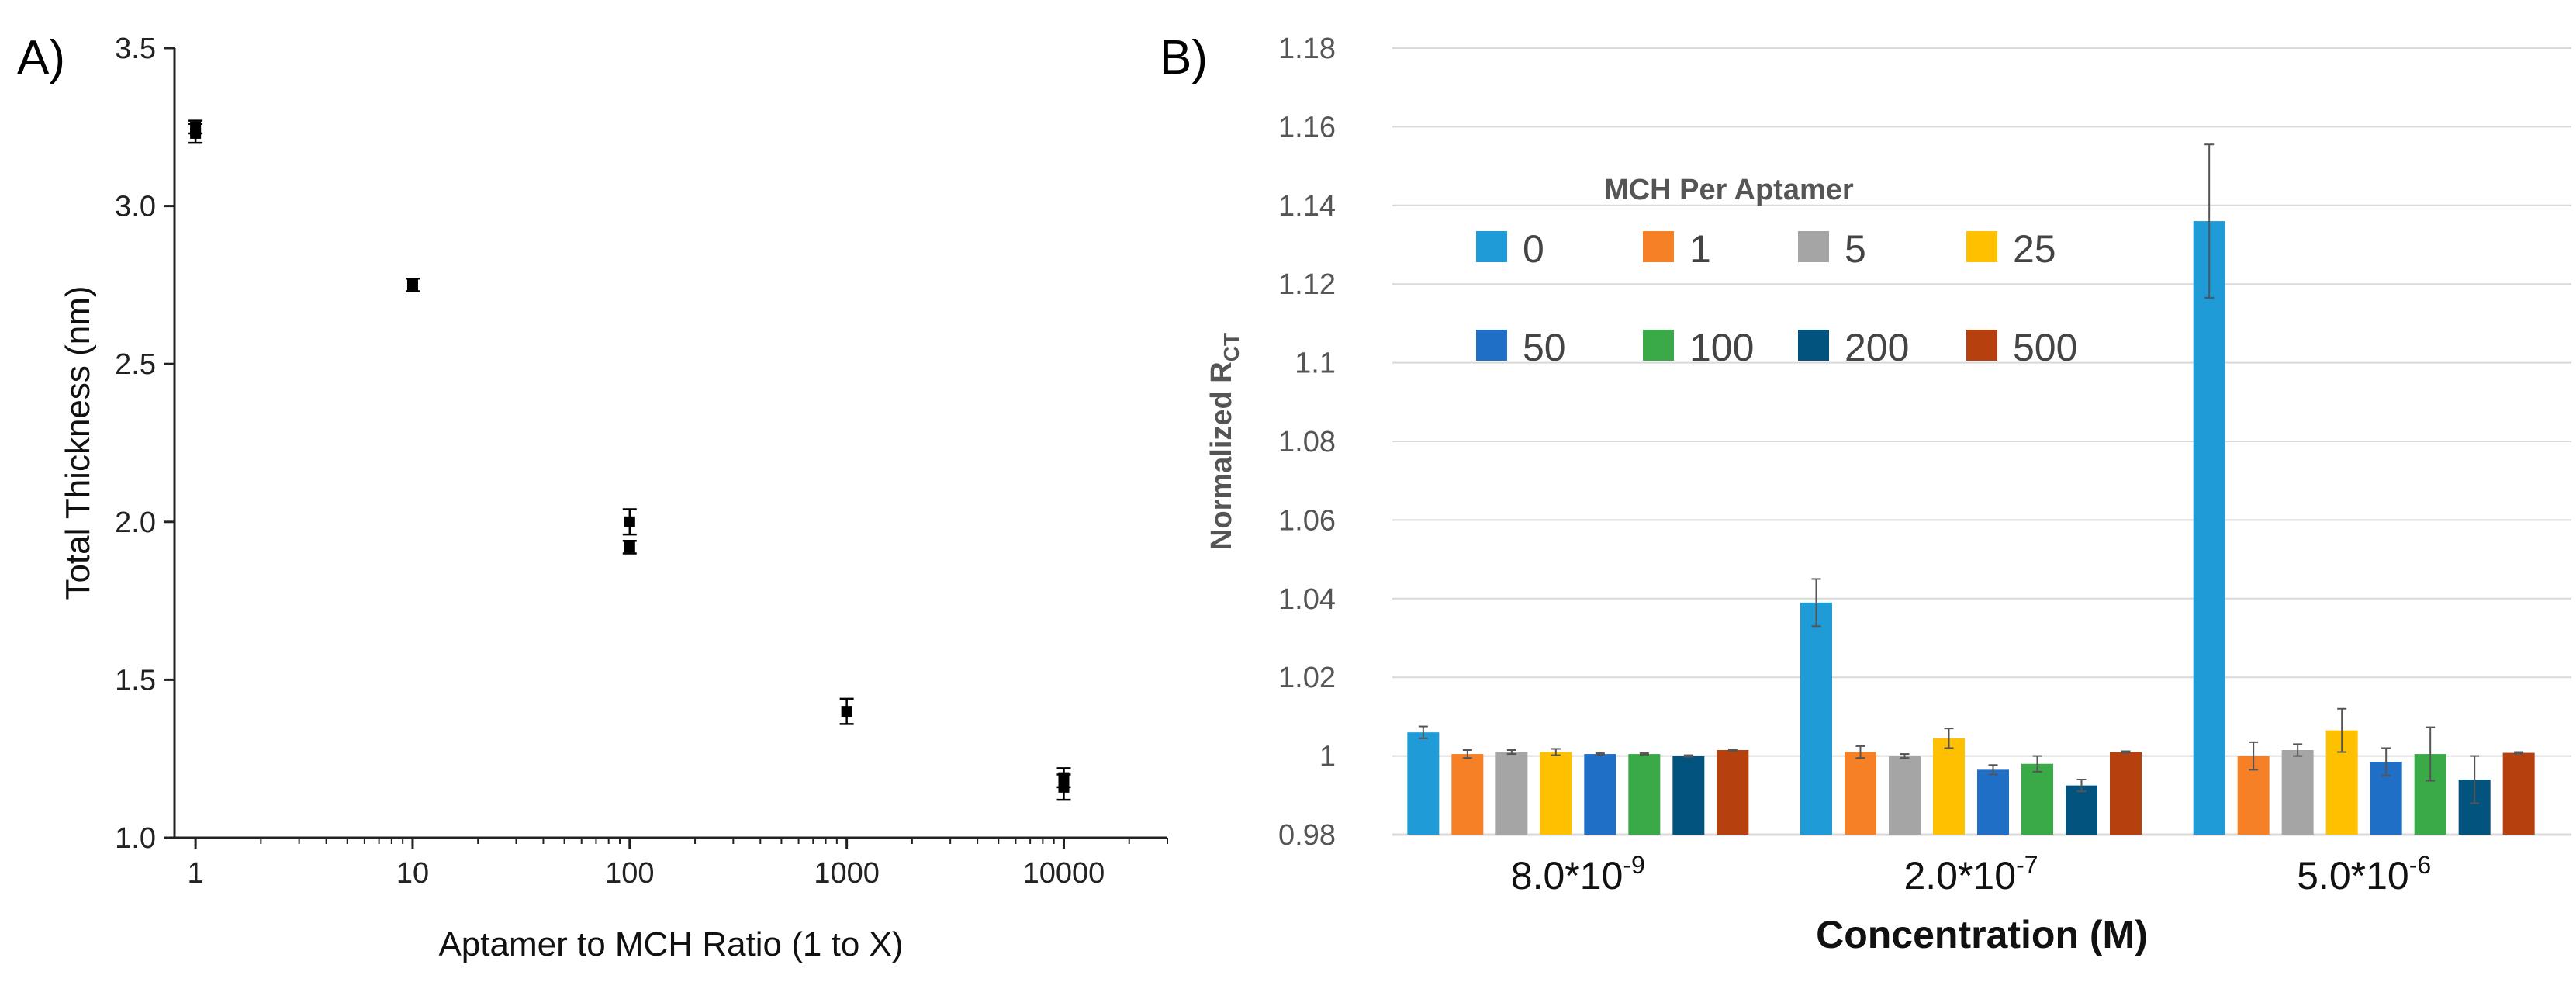 This screenshot has height=982, width=2576. I want to click on legend-label: 500, so click(2045, 347).